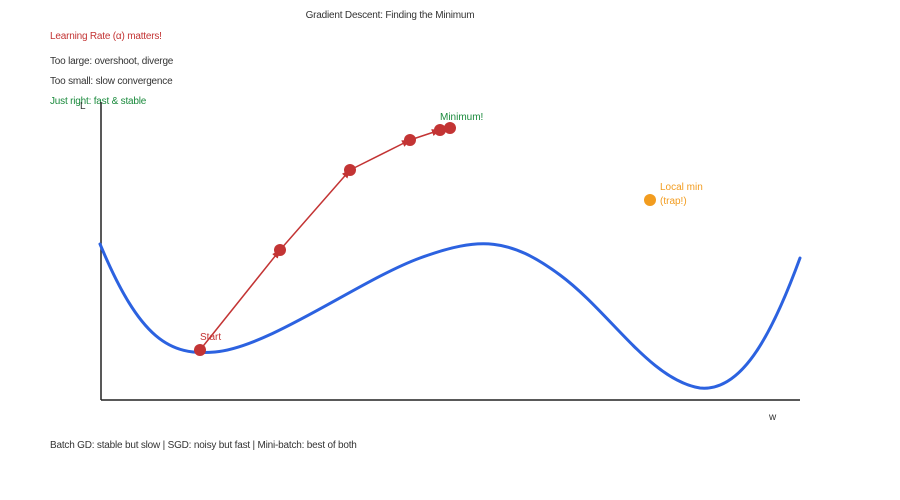 The image size is (900, 500). I want to click on local-min-label: Local min, so click(681, 187).